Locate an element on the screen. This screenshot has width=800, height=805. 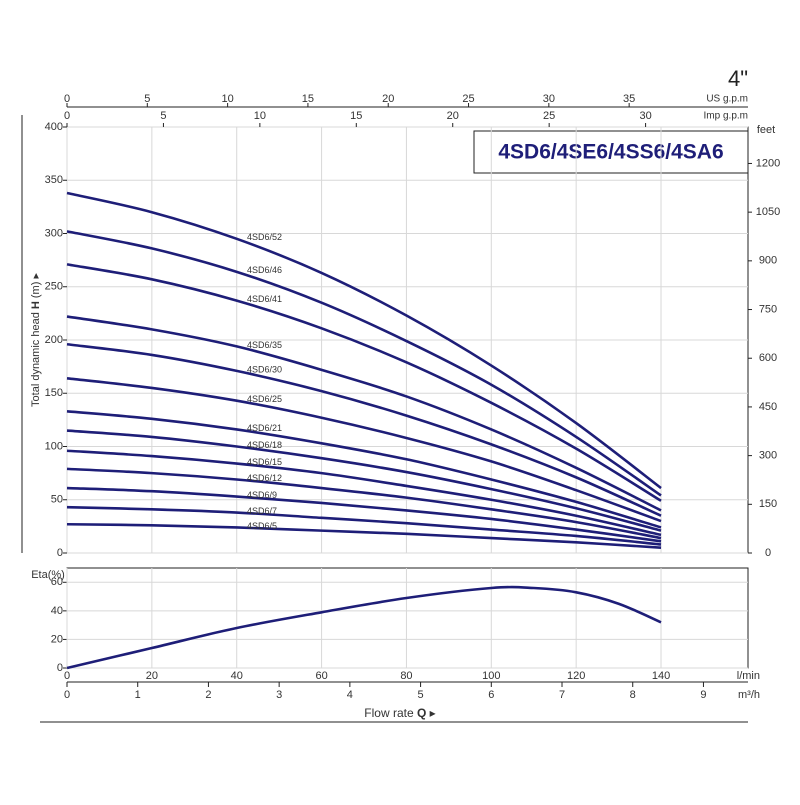
curve-label: 4SD6/41 is located at coordinates (264, 299).